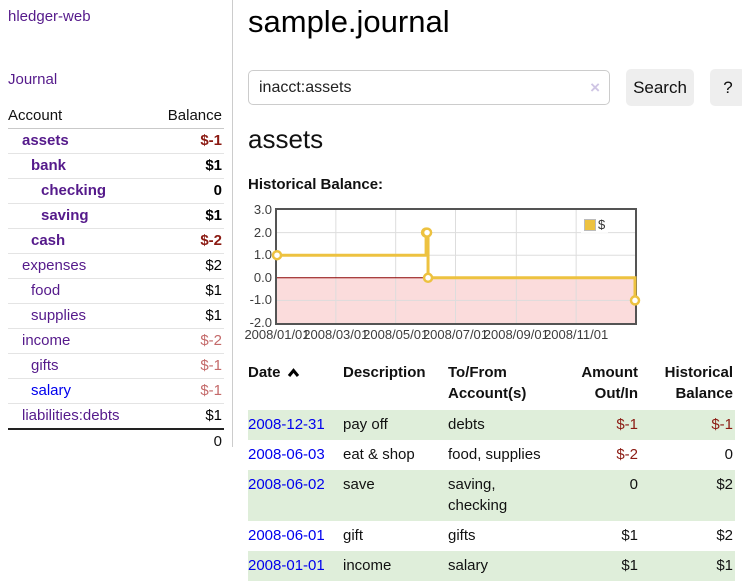 The image size is (742, 582). Describe the element at coordinates (116, 141) in the screenshot. I see `sidebar-account-row: assets $-1` at that location.